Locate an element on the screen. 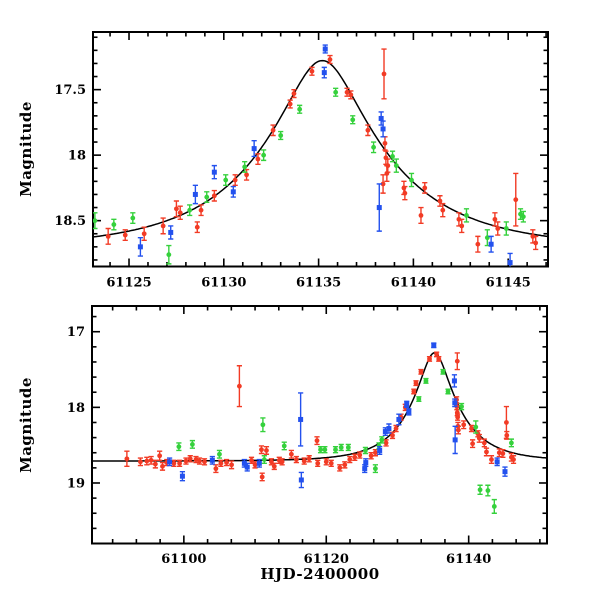 This screenshot has width=600, height=600. x-tick-label: 61145 is located at coordinates (508, 283).